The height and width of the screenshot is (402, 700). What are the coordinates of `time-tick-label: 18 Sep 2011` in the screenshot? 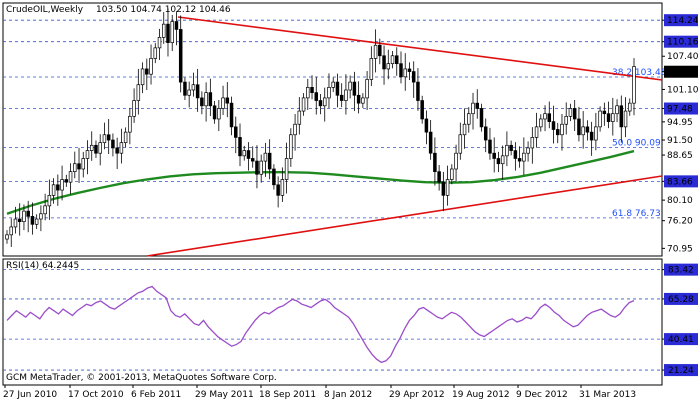 It's located at (287, 395).